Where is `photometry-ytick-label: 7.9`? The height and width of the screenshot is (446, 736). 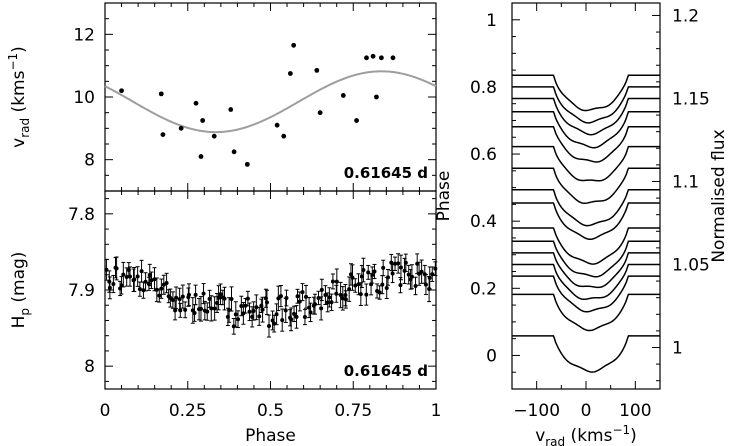 photometry-ytick-label: 7.9 is located at coordinates (81, 291).